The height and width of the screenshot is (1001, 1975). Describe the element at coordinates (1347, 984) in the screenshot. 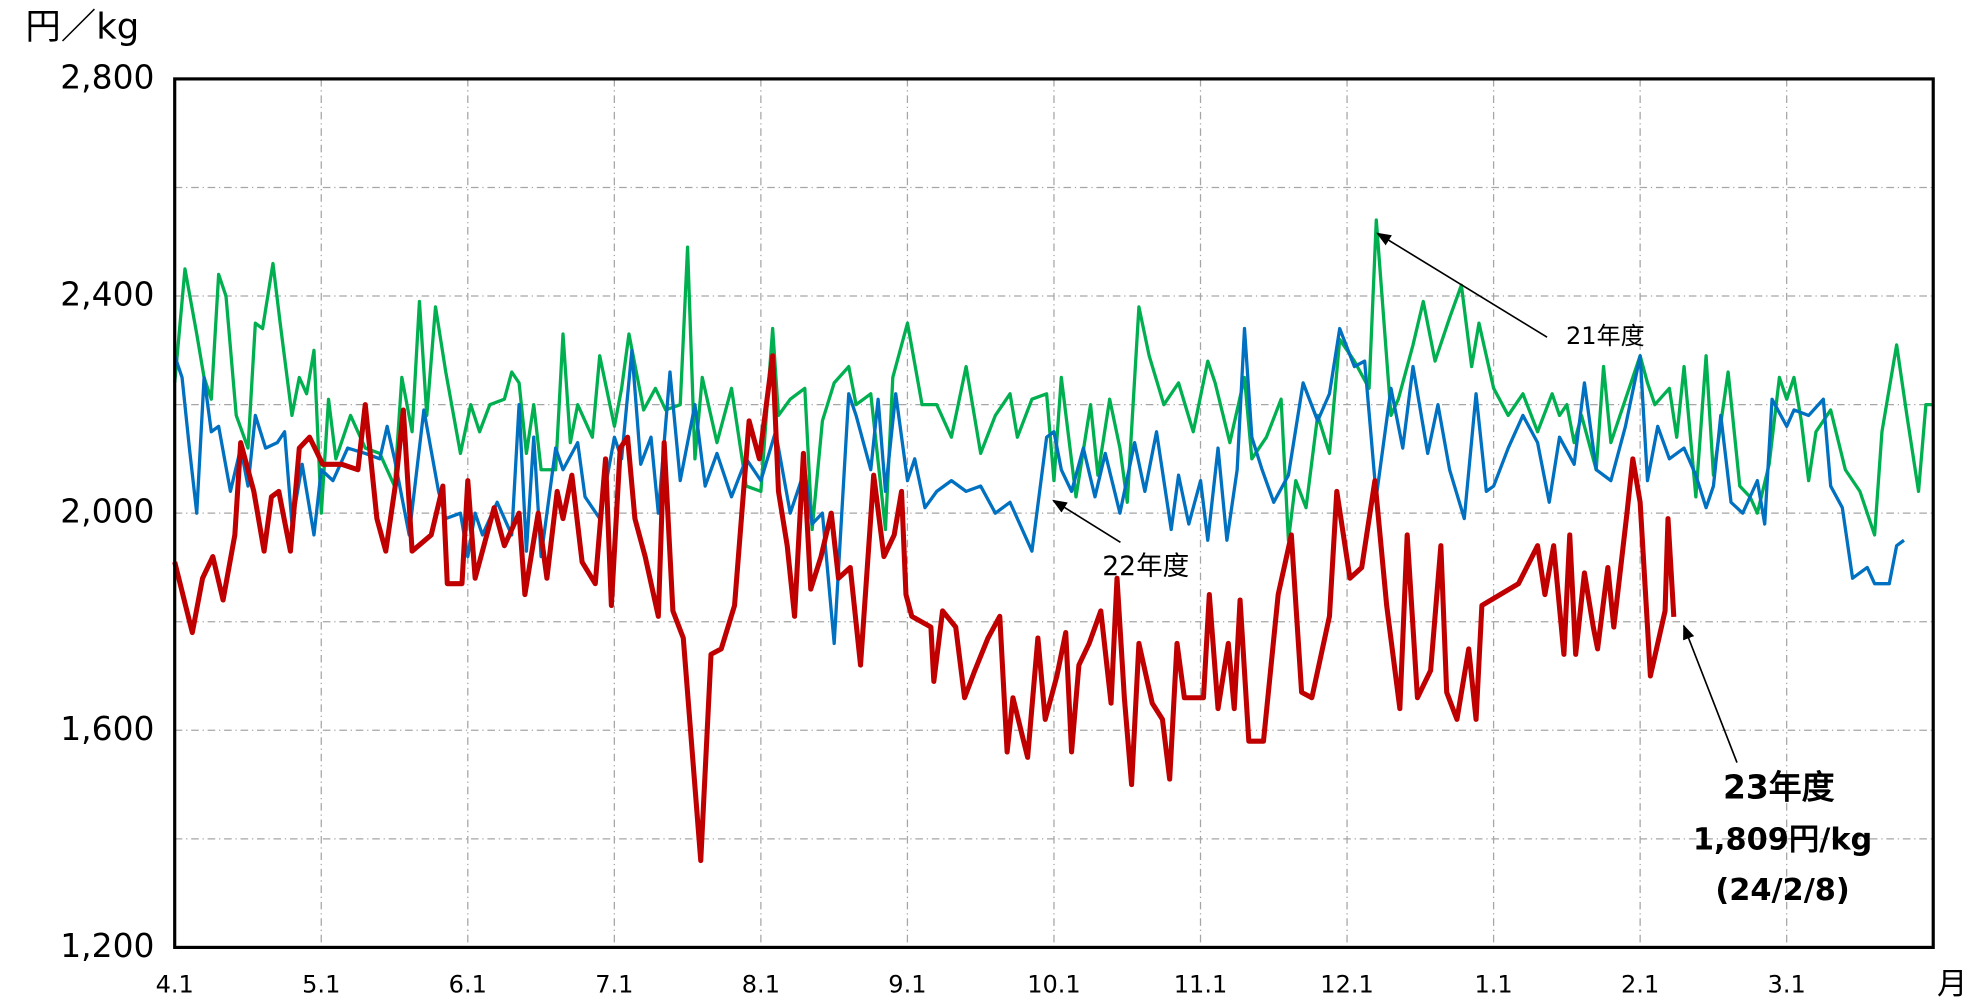

I see `x-tick-label: 12.1` at that location.